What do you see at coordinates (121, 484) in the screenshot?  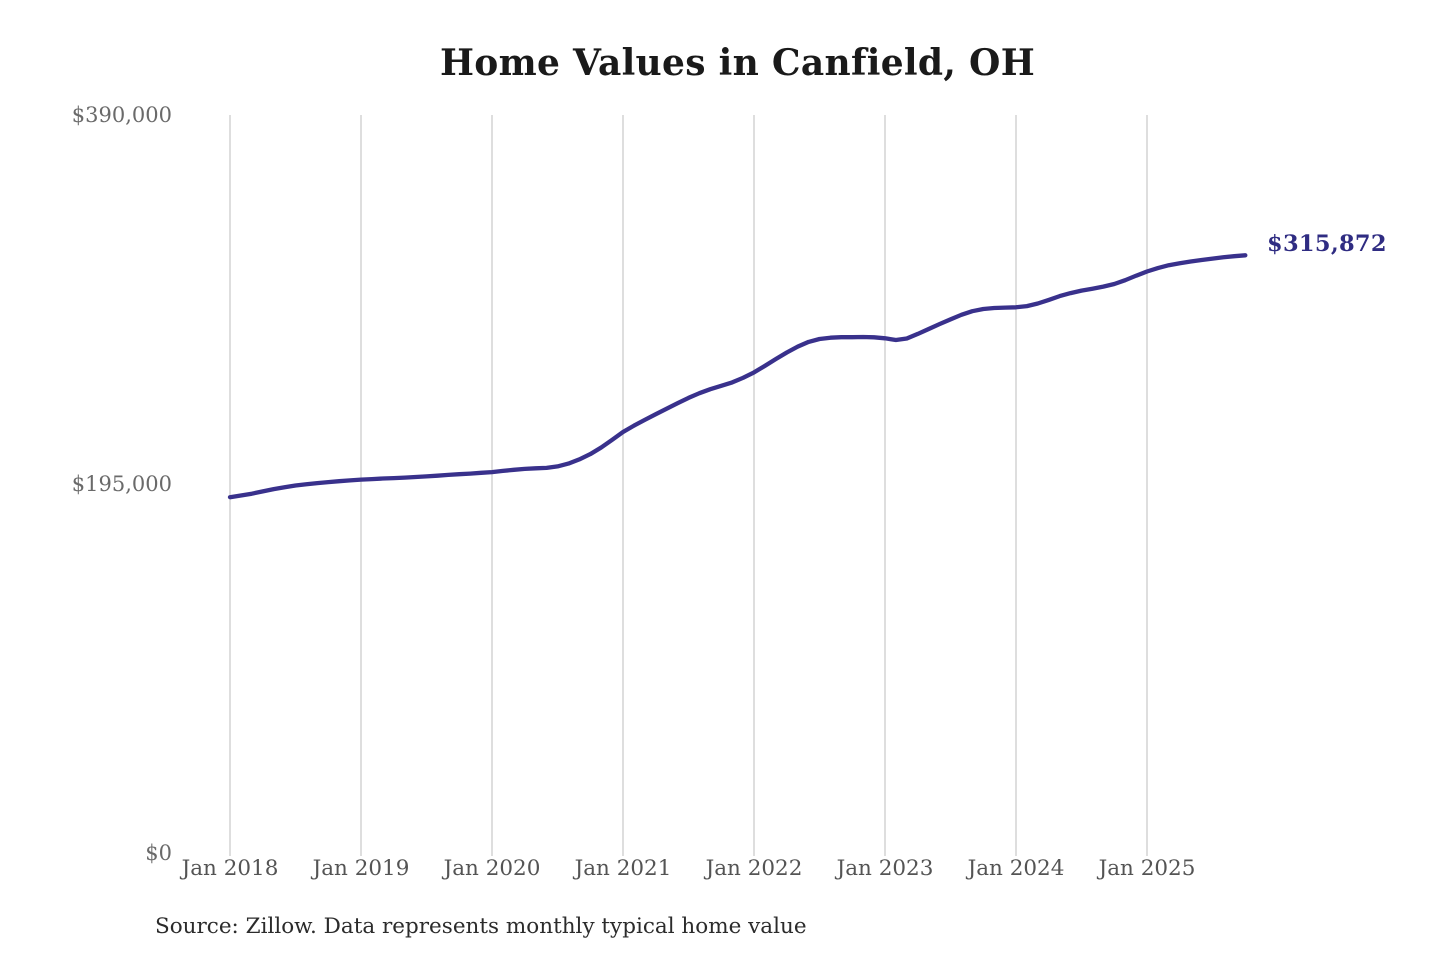 I see `y-tick-label: $195,000` at bounding box center [121, 484].